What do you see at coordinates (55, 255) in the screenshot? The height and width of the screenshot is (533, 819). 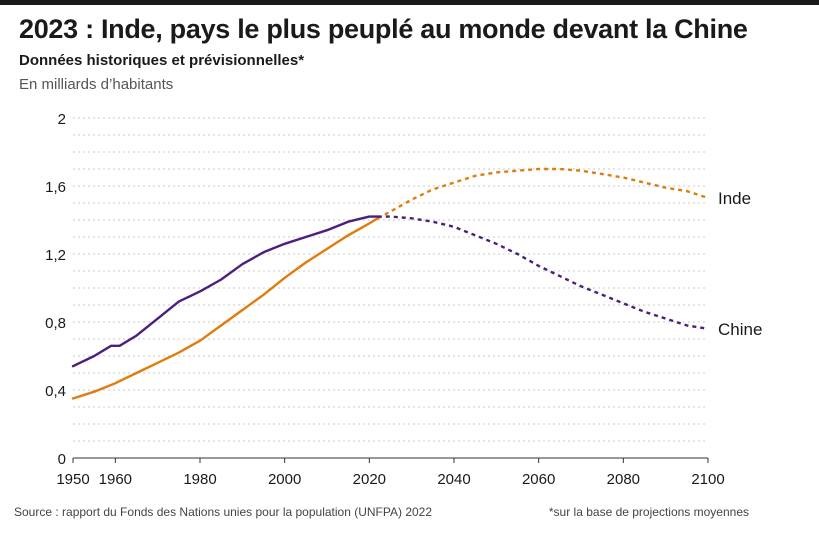 I see `y-tick-label: 1,2` at bounding box center [55, 255].